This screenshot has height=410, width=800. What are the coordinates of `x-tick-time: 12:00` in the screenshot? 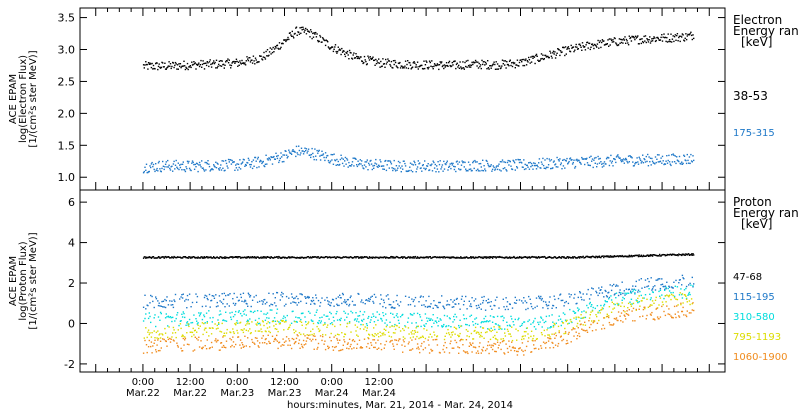 It's located at (190, 382).